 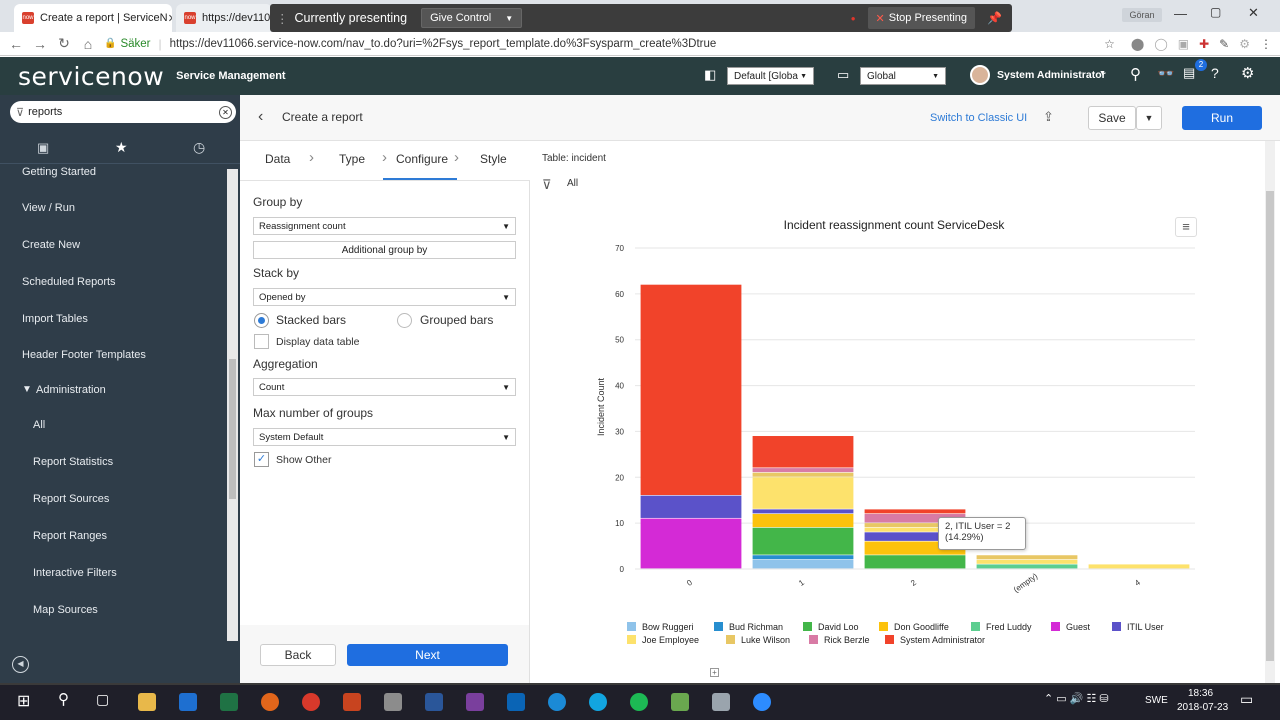 What do you see at coordinates (261, 116) in the screenshot?
I see `back-chevron-icon: ‹` at bounding box center [261, 116].